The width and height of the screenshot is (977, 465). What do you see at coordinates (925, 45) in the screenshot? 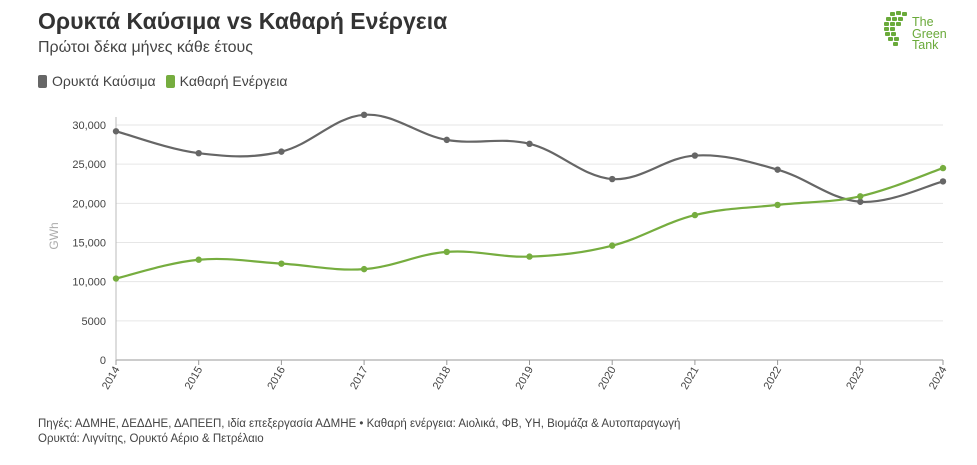
I see `logo-word-tank: Tank` at bounding box center [925, 45].